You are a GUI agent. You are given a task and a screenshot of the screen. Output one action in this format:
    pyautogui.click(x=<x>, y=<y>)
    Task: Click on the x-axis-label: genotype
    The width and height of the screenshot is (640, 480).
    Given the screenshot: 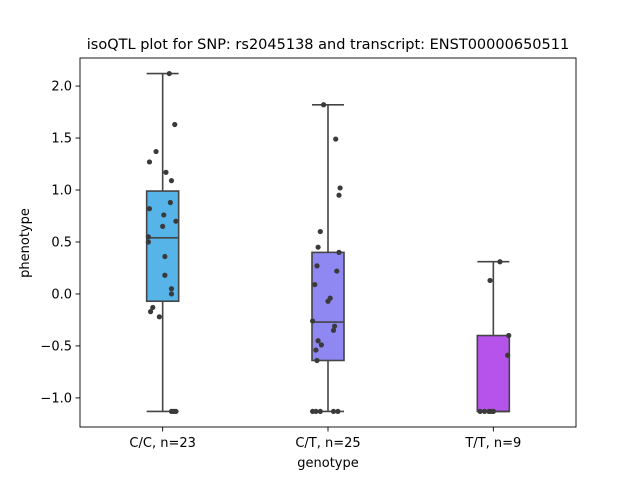 What is the action you would take?
    pyautogui.click(x=327, y=463)
    